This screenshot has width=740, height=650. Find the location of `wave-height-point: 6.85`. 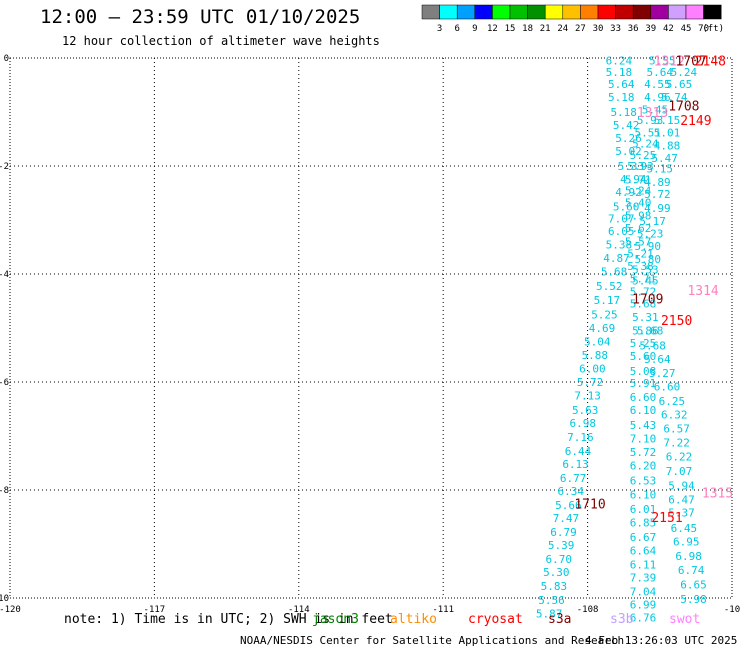

wave-height-point: 6.85 is located at coordinates (643, 522).